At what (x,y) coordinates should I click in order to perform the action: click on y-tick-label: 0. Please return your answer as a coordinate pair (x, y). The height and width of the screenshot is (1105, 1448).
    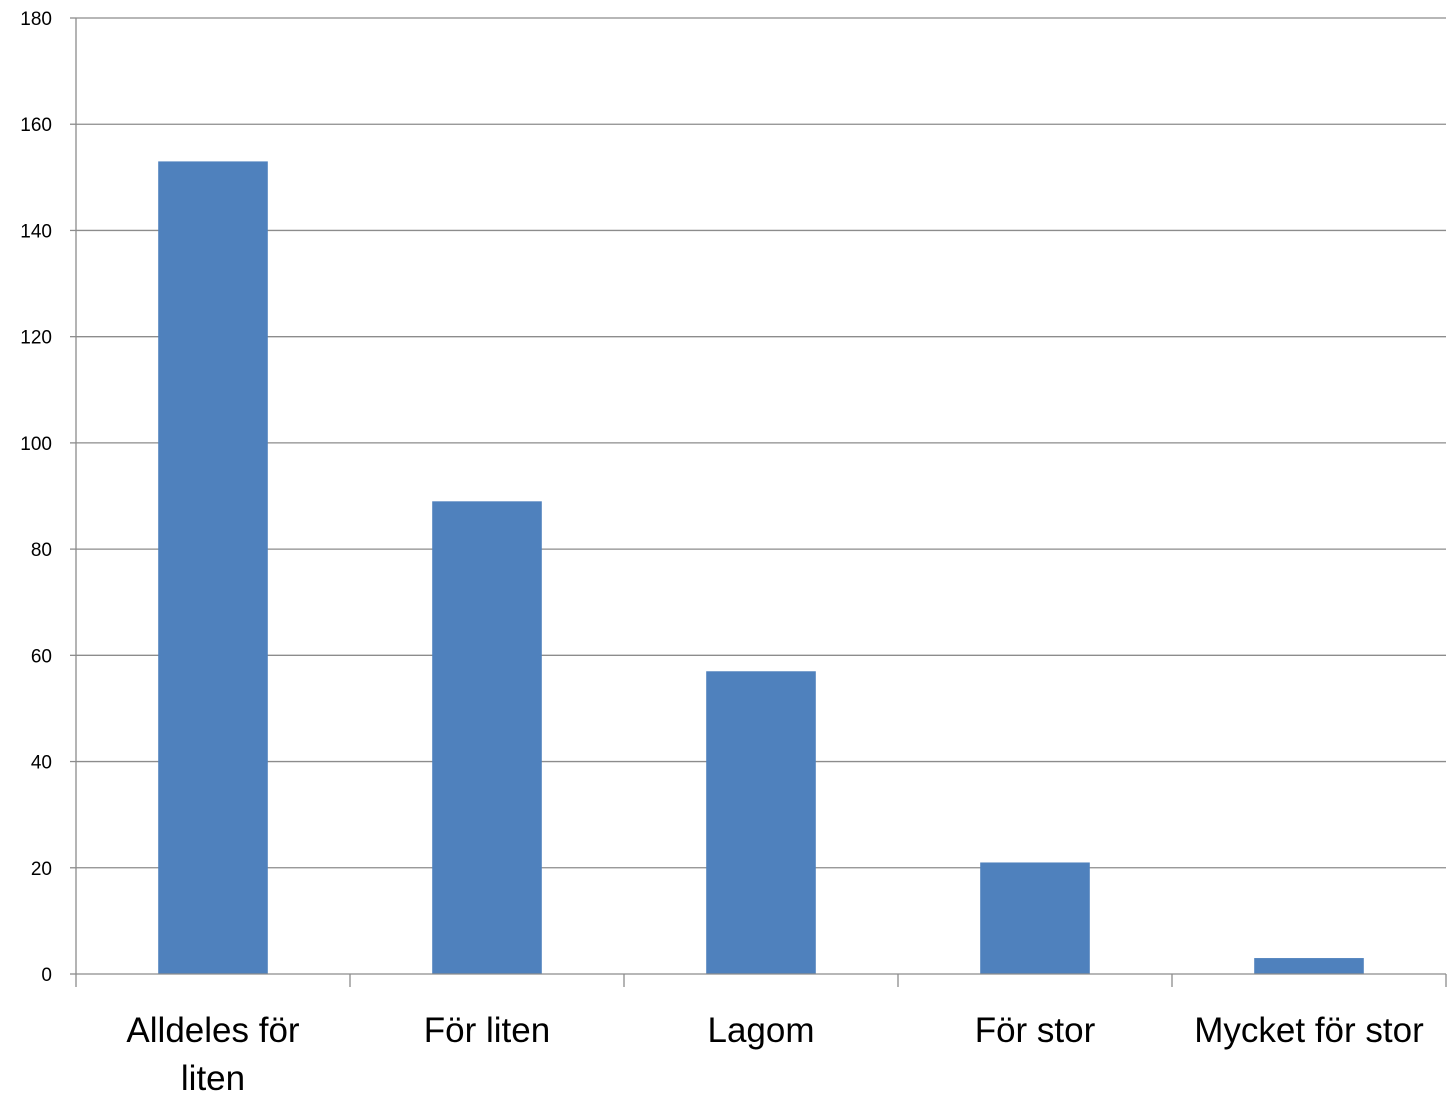
    Looking at the image, I should click on (46, 975).